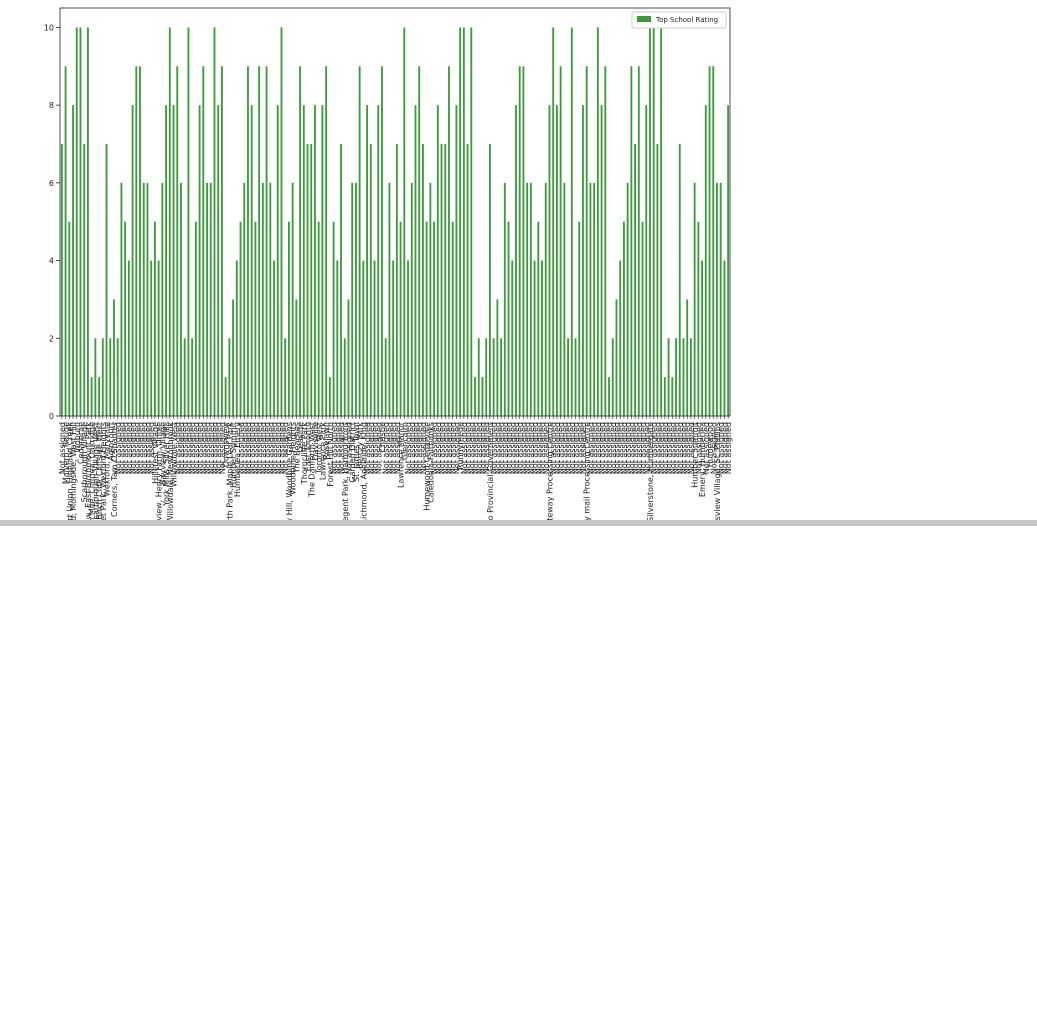  I want to click on x-tick-label: Clarks Corners, Tam O'Shanter, so click(114, 482).